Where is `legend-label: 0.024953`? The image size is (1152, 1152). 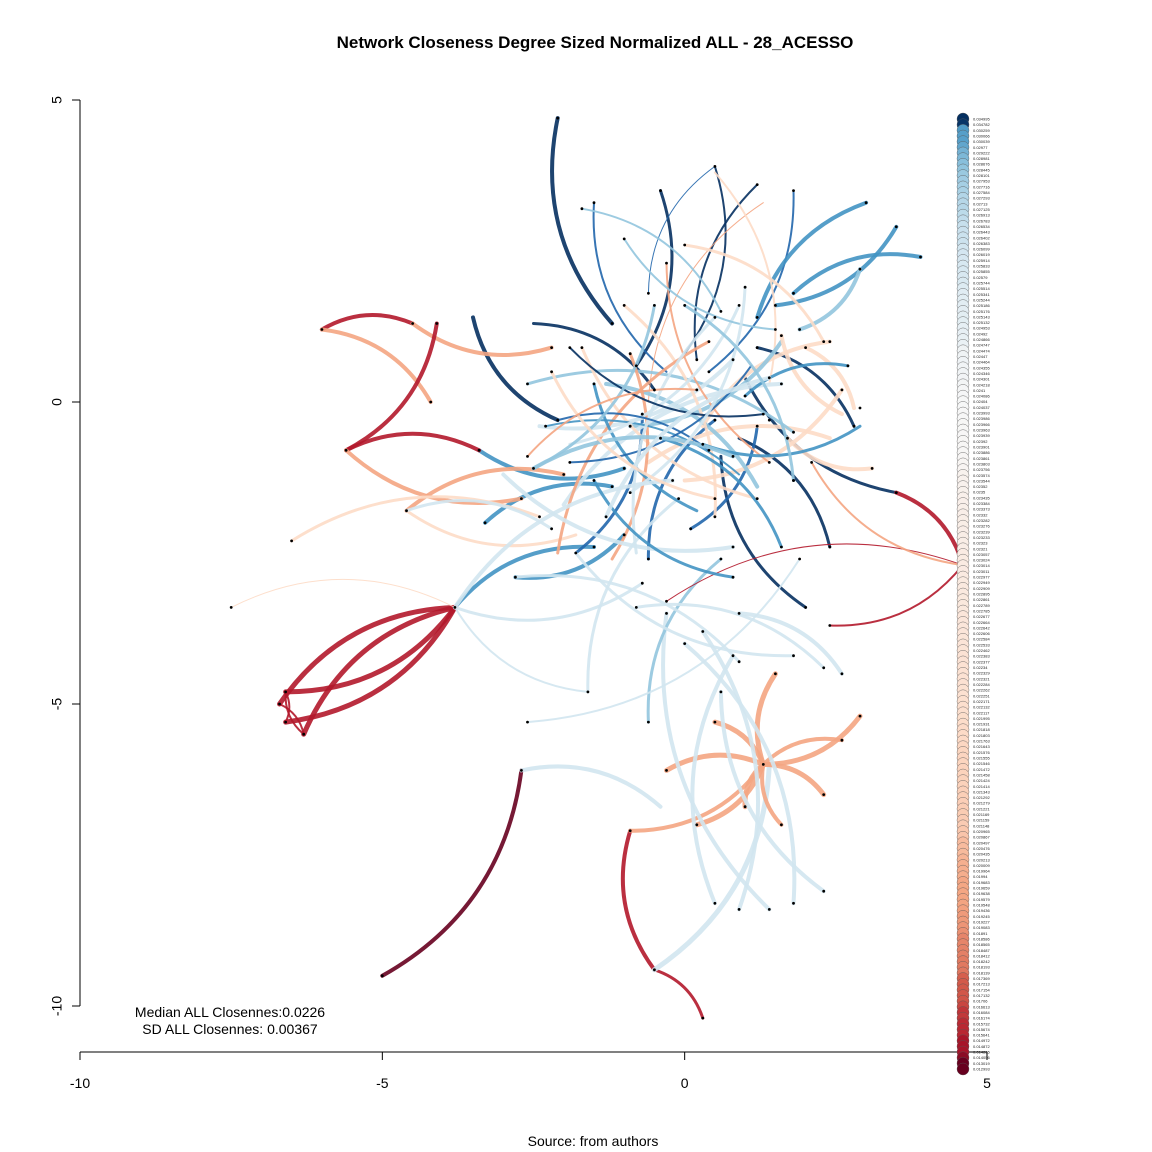
legend-label: 0.024953 is located at coordinates (981, 328).